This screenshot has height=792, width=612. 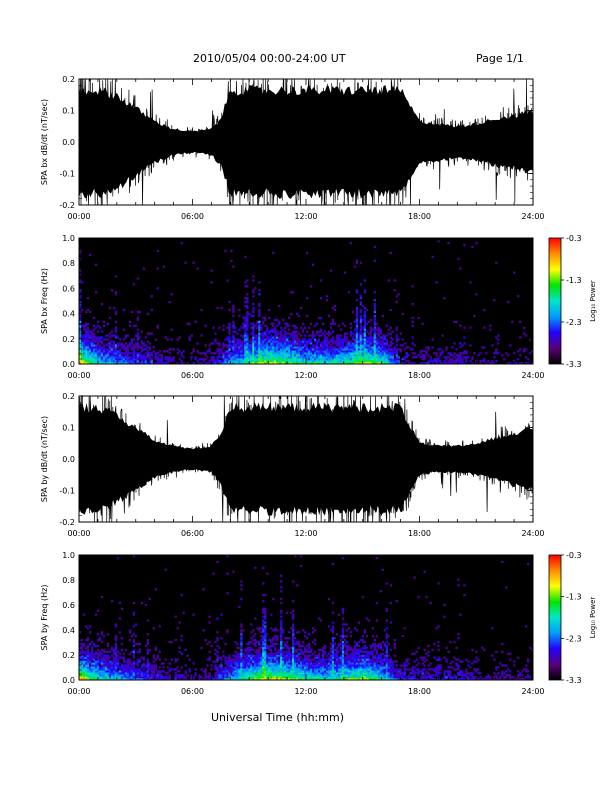 What do you see at coordinates (68, 314) in the screenshot?
I see `y-tick-label: 0.4` at bounding box center [68, 314].